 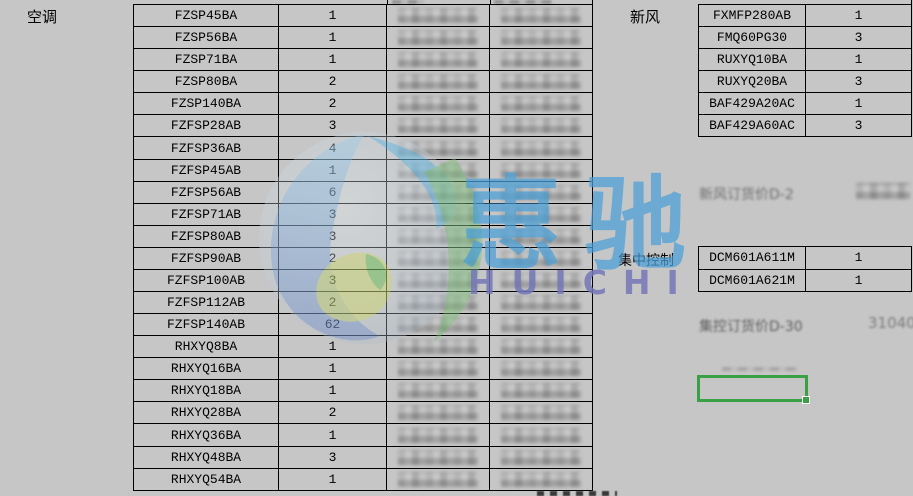 What do you see at coordinates (645, 17) in the screenshot?
I see `label-fresh-air: 新风` at bounding box center [645, 17].